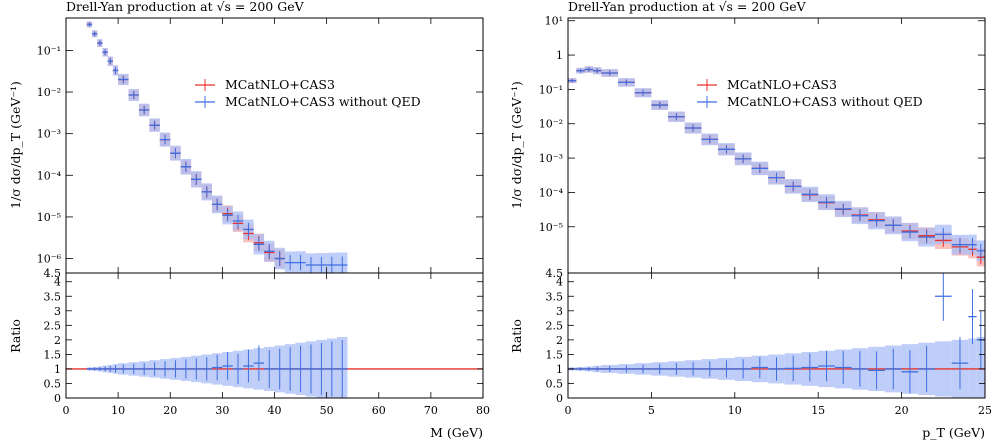 Image resolution: width=994 pixels, height=445 pixels. What do you see at coordinates (559, 55) in the screenshot?
I see `y-tick-label: 1` at bounding box center [559, 55].